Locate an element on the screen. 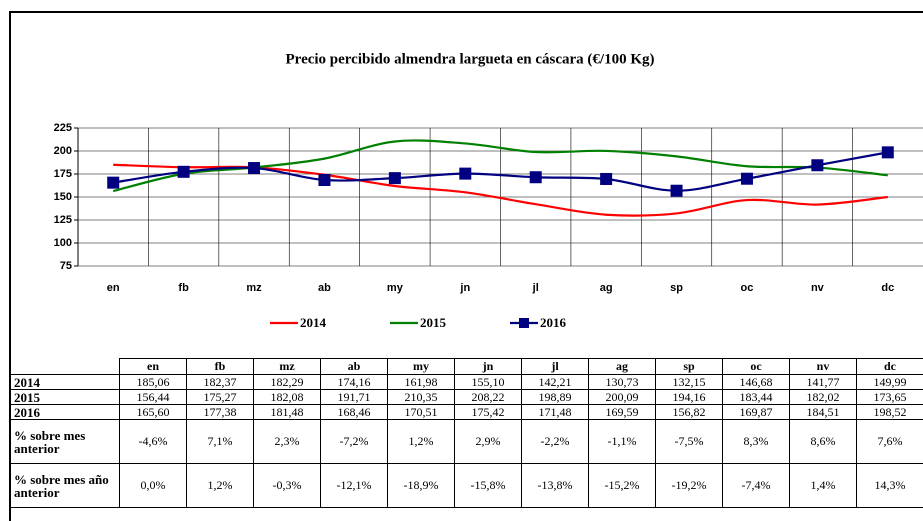 The width and height of the screenshot is (923, 521). header-cell: my is located at coordinates (421, 367).